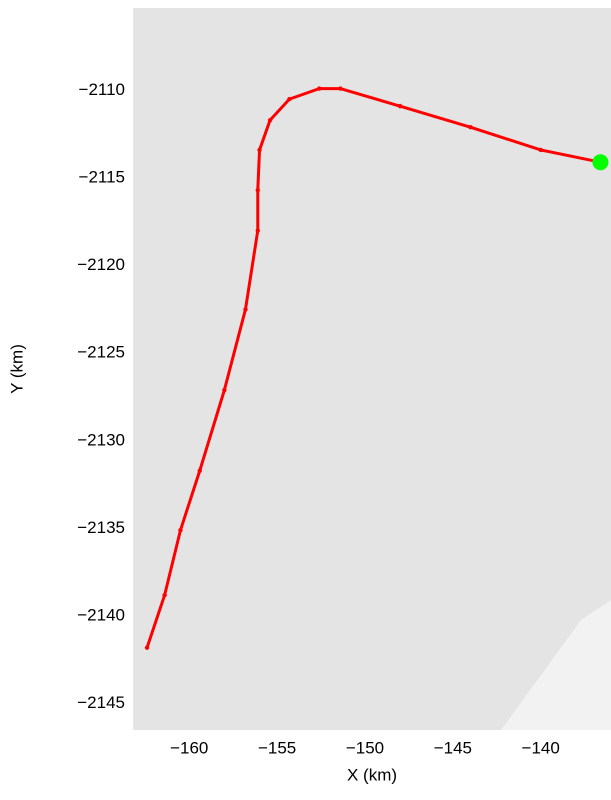 The height and width of the screenshot is (800, 611). What do you see at coordinates (541, 747) in the screenshot?
I see `x-tick-label: −140` at bounding box center [541, 747].